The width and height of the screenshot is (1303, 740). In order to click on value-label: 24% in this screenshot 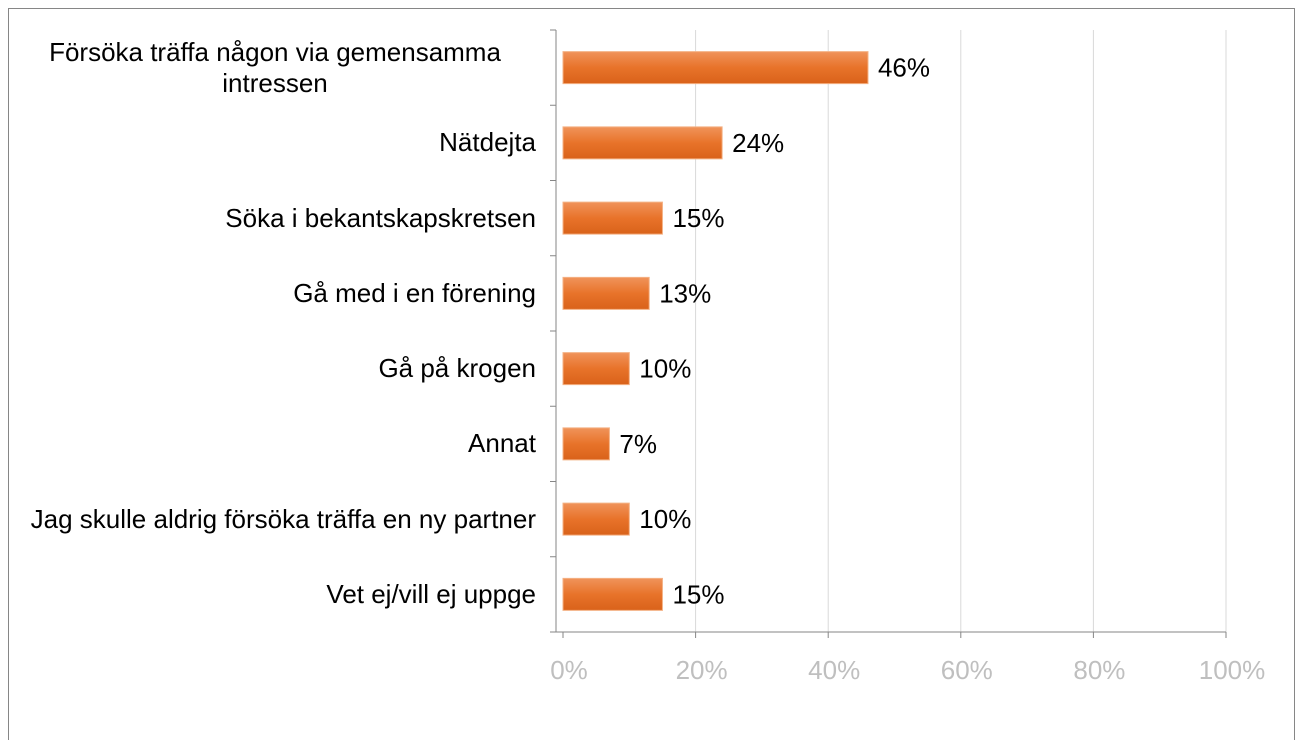, I will do `click(758, 143)`.